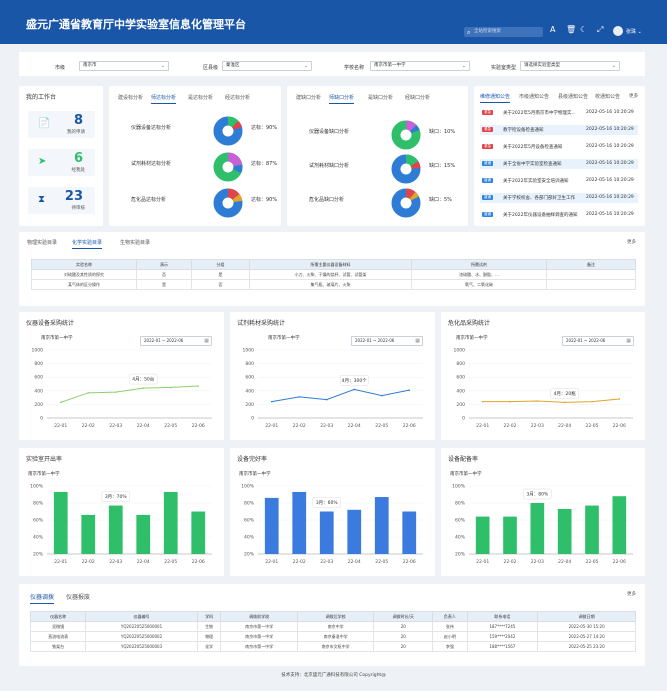  I want to click on search-input: ⌕ 全站检索搜索, so click(503, 32).